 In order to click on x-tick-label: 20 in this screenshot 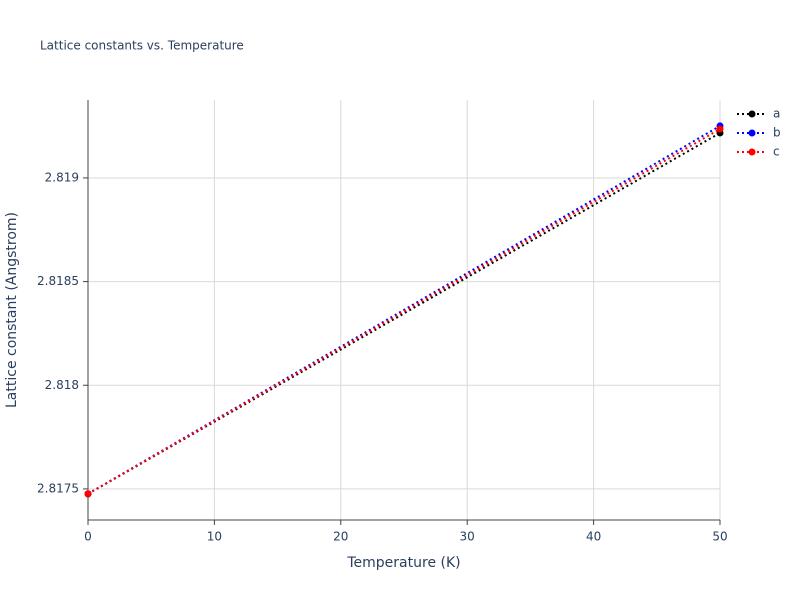, I will do `click(340, 537)`.